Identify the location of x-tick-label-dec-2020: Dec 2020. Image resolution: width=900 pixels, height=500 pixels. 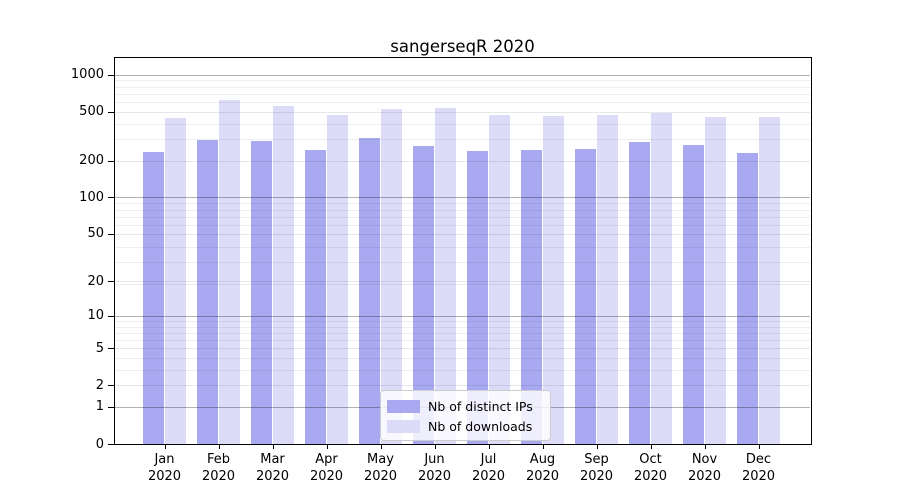
(758, 468).